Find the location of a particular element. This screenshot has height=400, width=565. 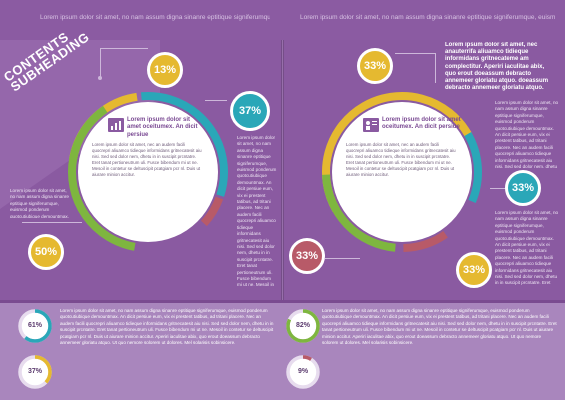

page-spine is located at coordinates (282, 200).